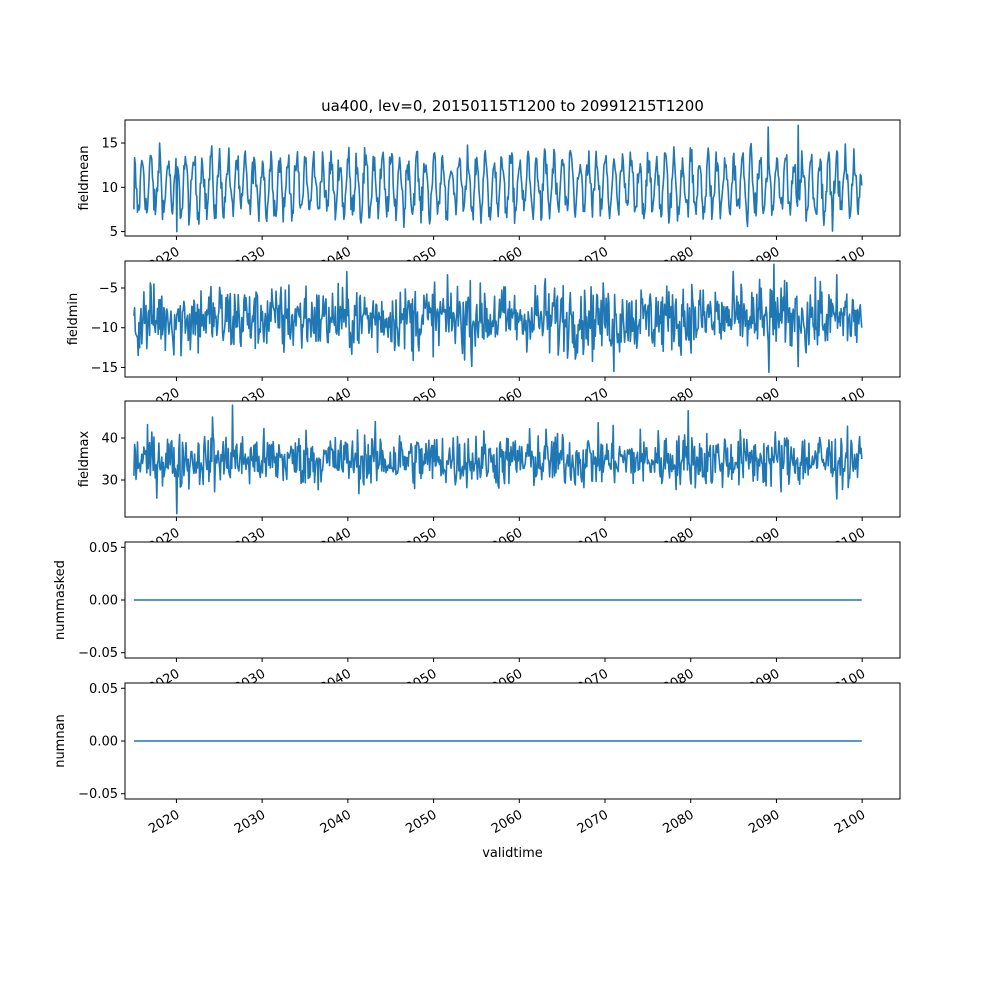 This screenshot has height=1000, width=1000. I want to click on axes-frame-fieldmax, so click(512, 459).